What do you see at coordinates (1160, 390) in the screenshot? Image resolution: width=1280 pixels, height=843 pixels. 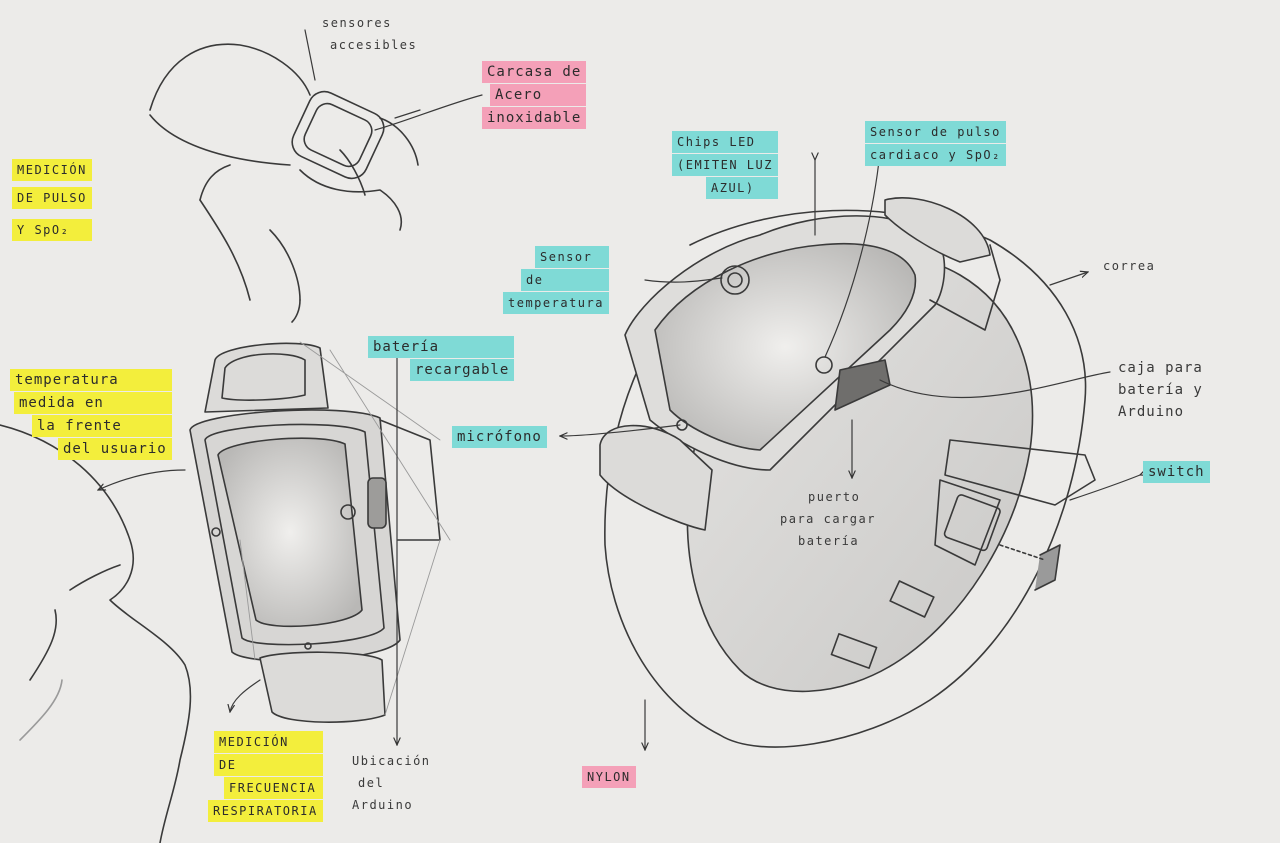 I see `label-caja-bateria: caja para batería y Arduino` at bounding box center [1160, 390].